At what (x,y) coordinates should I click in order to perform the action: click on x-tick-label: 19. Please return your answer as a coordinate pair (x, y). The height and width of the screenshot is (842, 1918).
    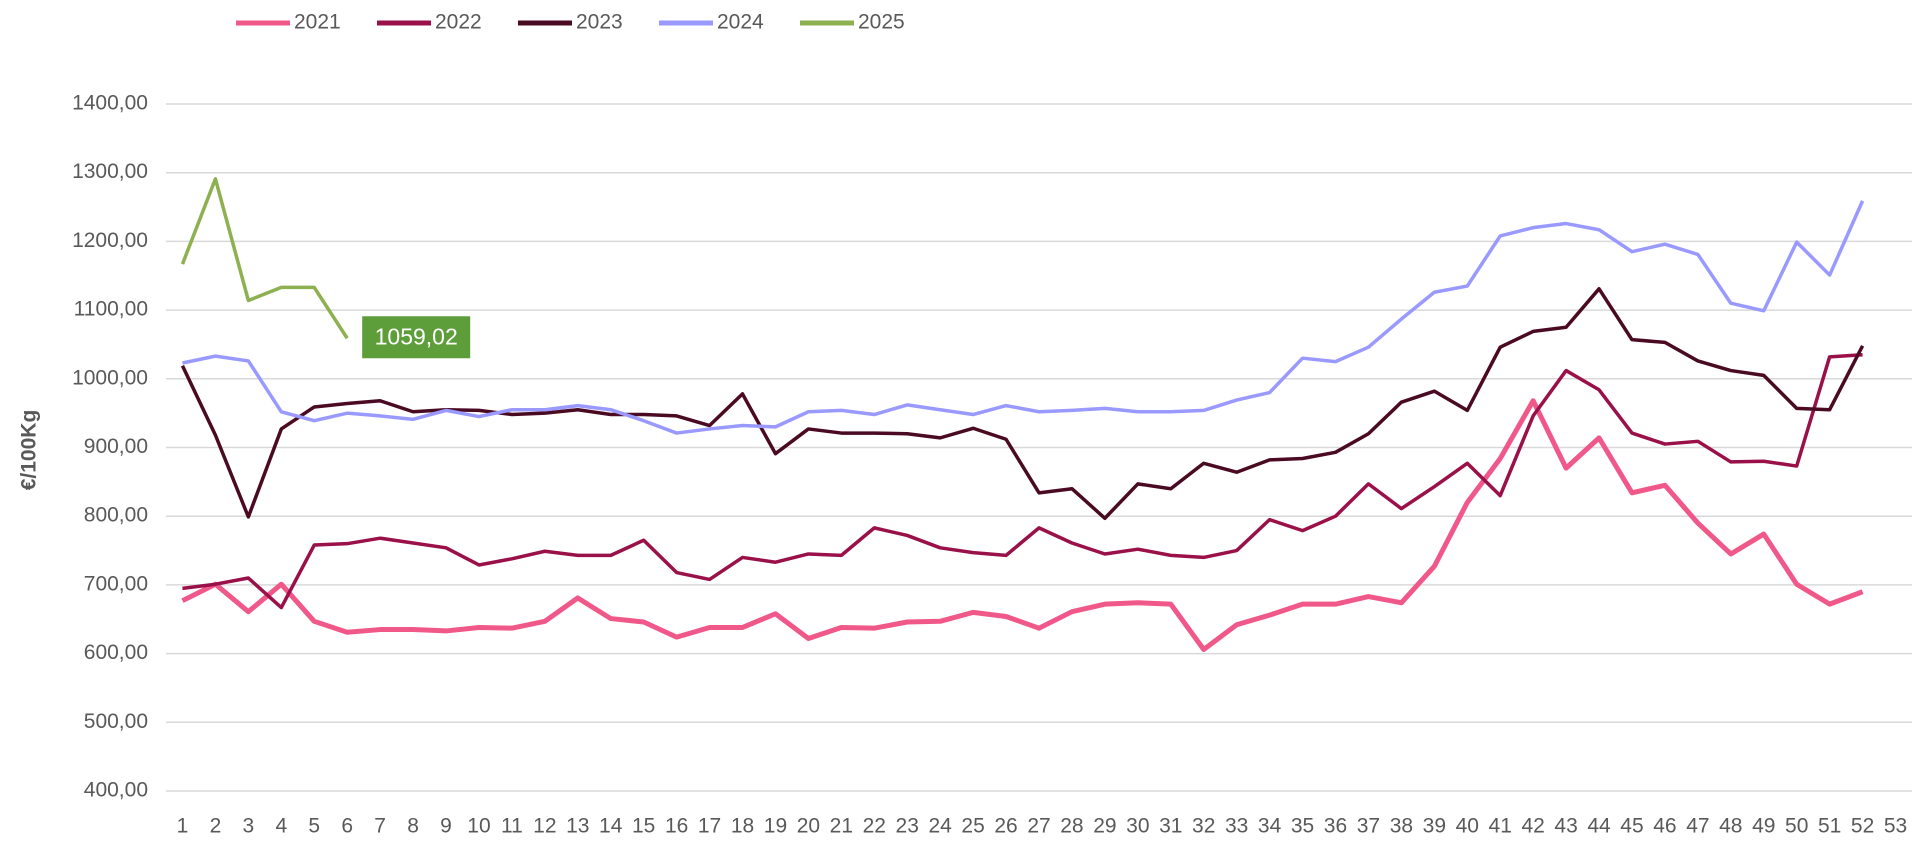
    Looking at the image, I should click on (775, 826).